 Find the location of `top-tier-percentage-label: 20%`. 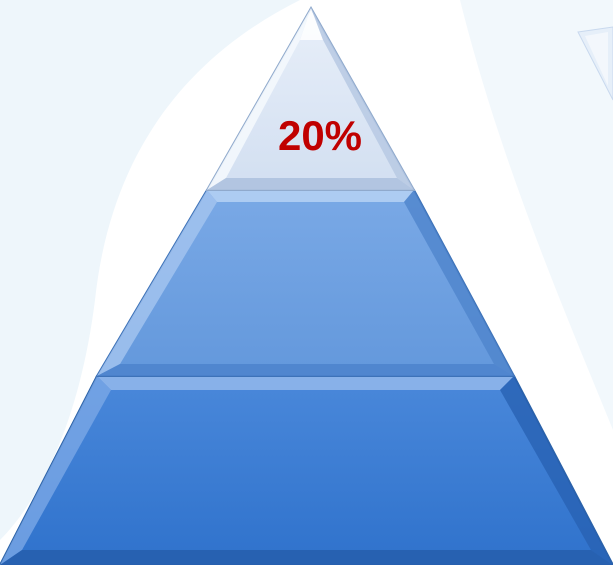

top-tier-percentage-label: 20% is located at coordinates (320, 135).